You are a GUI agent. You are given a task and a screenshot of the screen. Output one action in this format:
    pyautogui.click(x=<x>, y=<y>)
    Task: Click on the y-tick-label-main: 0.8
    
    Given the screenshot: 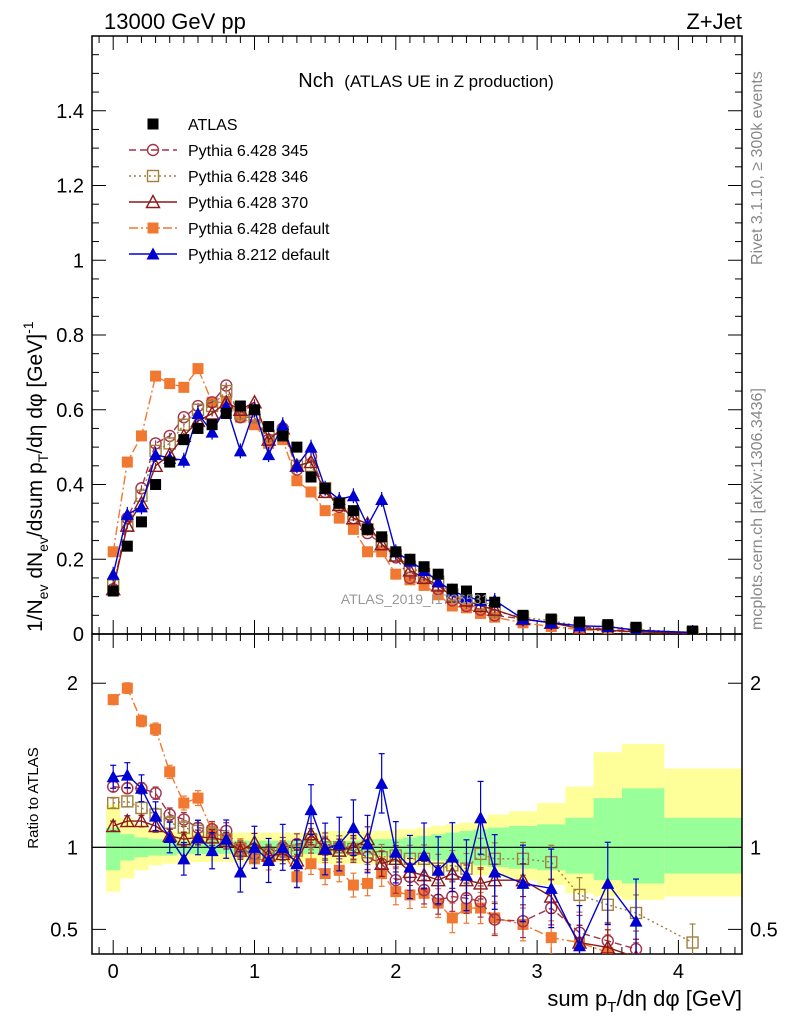 What is the action you would take?
    pyautogui.click(x=70, y=336)
    